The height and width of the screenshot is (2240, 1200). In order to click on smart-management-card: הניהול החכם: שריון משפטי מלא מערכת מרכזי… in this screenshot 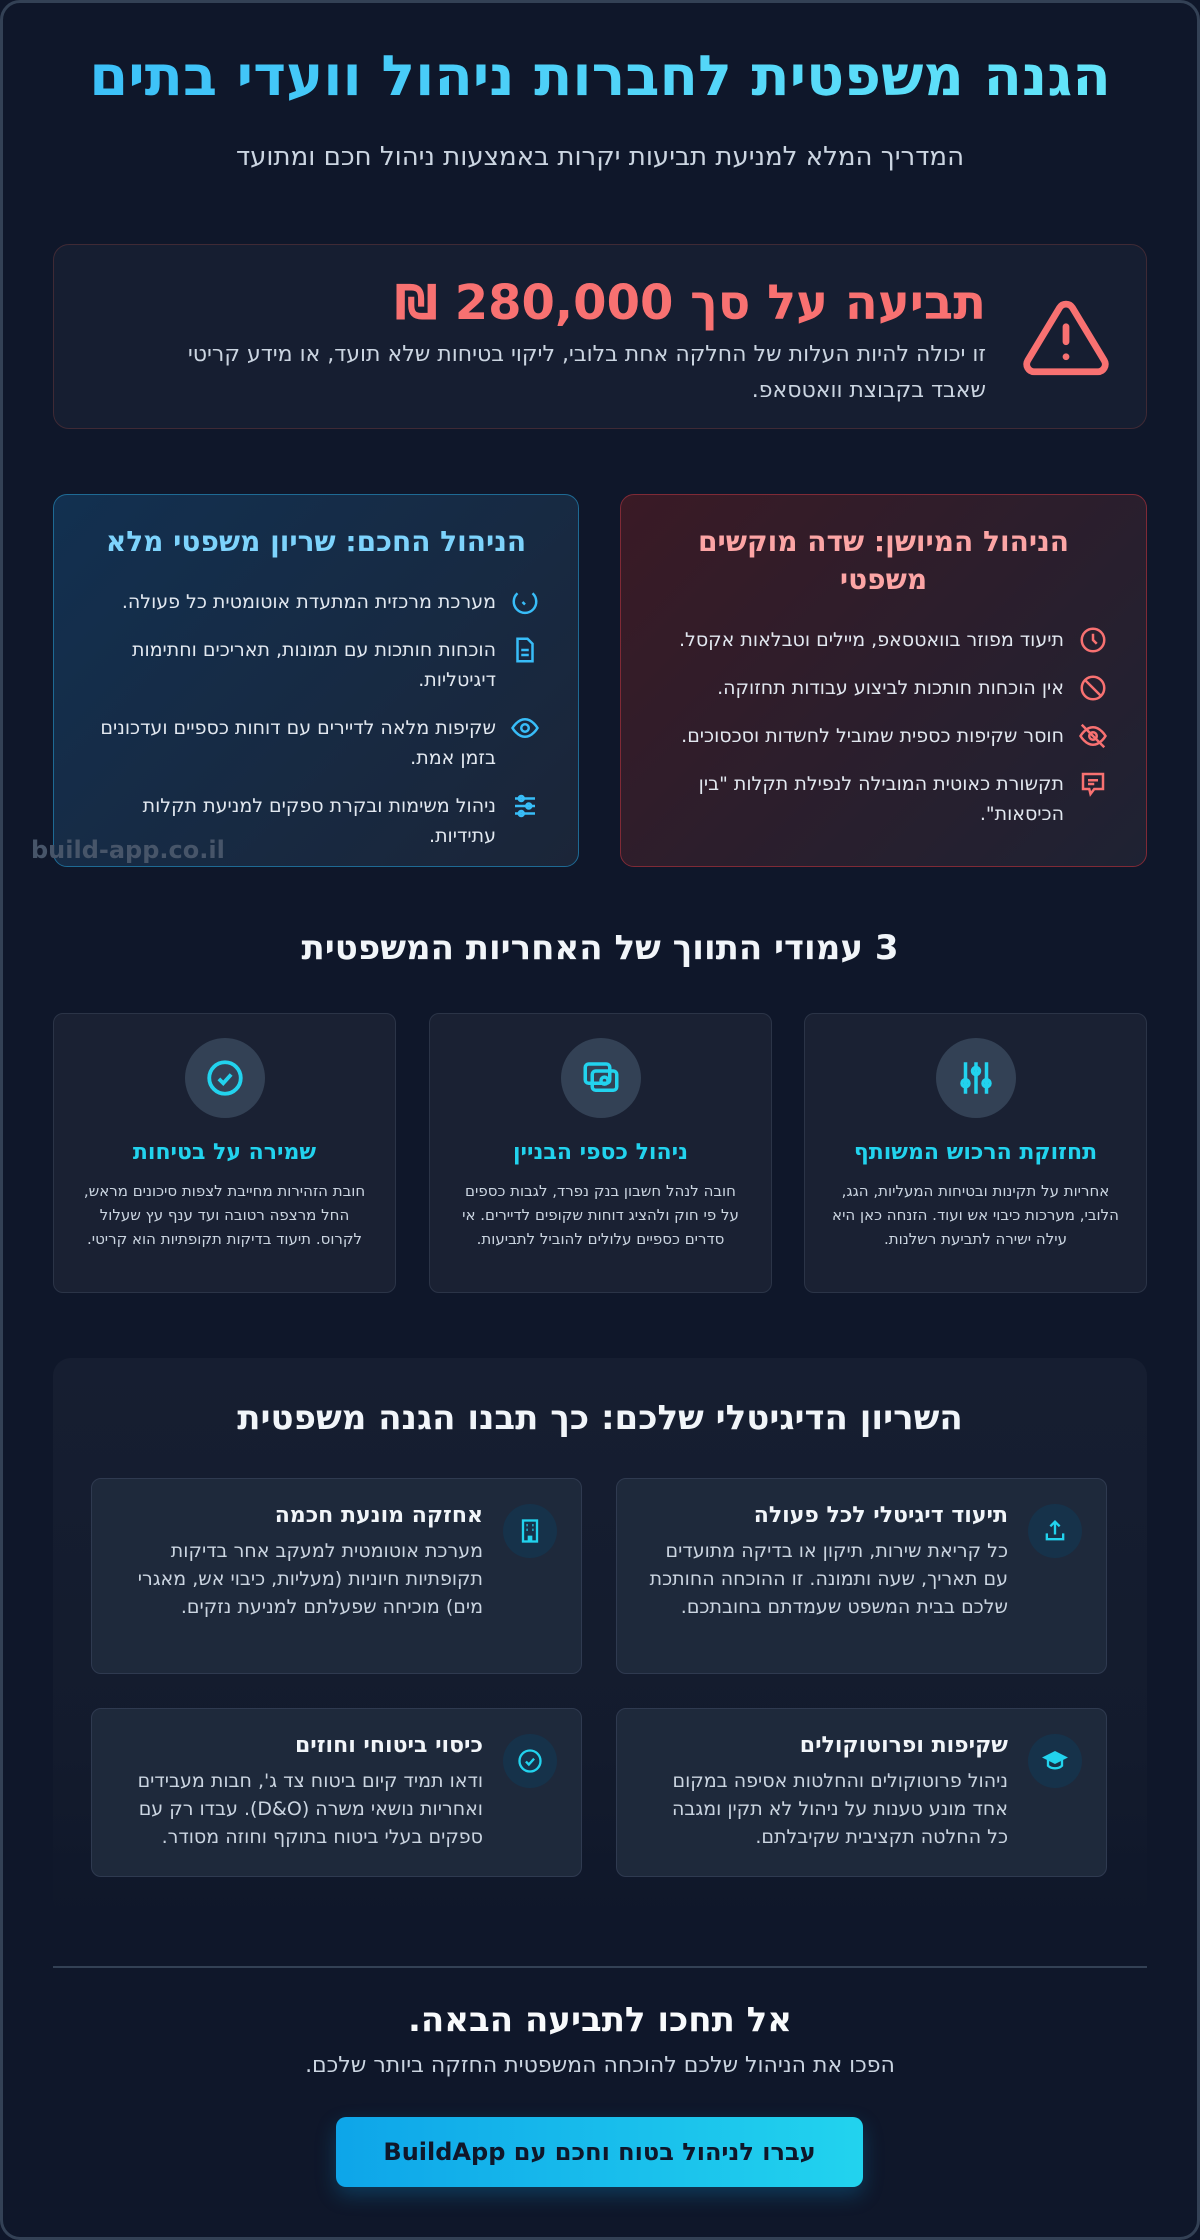, I will do `click(316, 680)`.